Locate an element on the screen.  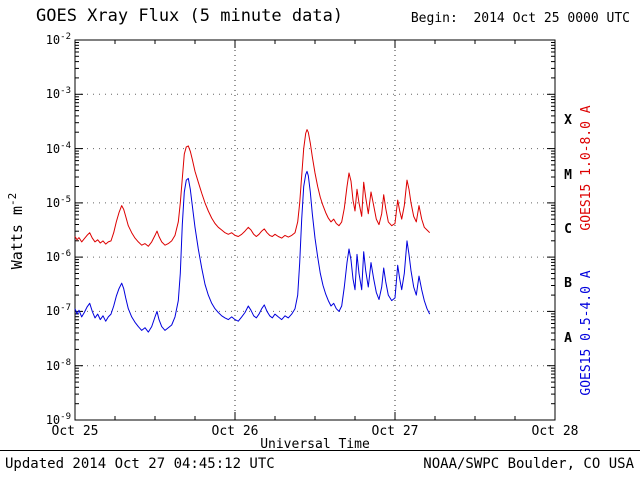
footer-divider is located at coordinates (320, 450).